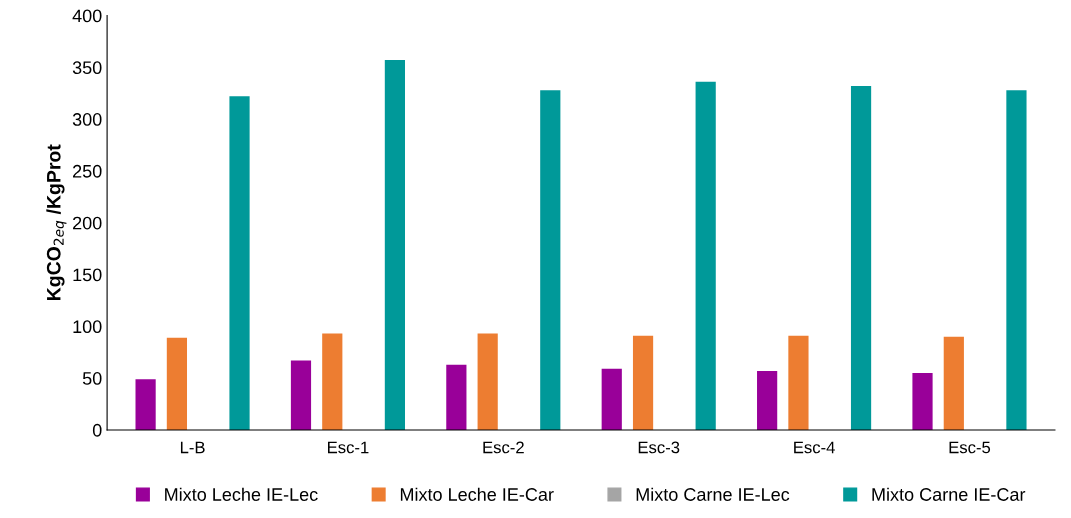 This screenshot has width=1071, height=518. Describe the element at coordinates (56, 222) in the screenshot. I see `y-axis-title: KgCO$_{2eq}$ /KgProt` at that location.